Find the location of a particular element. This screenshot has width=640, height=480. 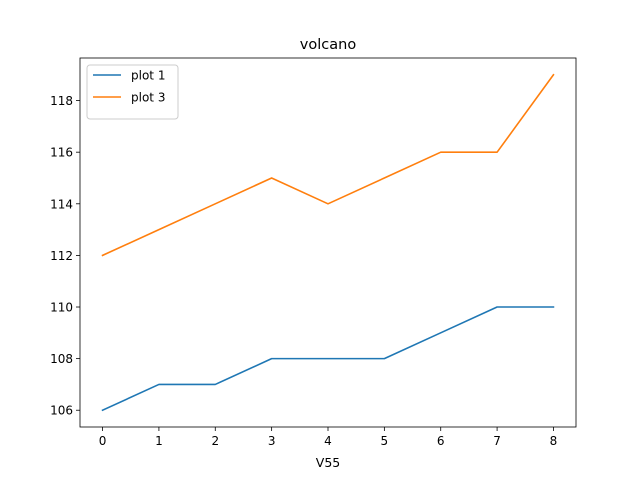

legend: plot 1 plot 3 is located at coordinates (132, 92).